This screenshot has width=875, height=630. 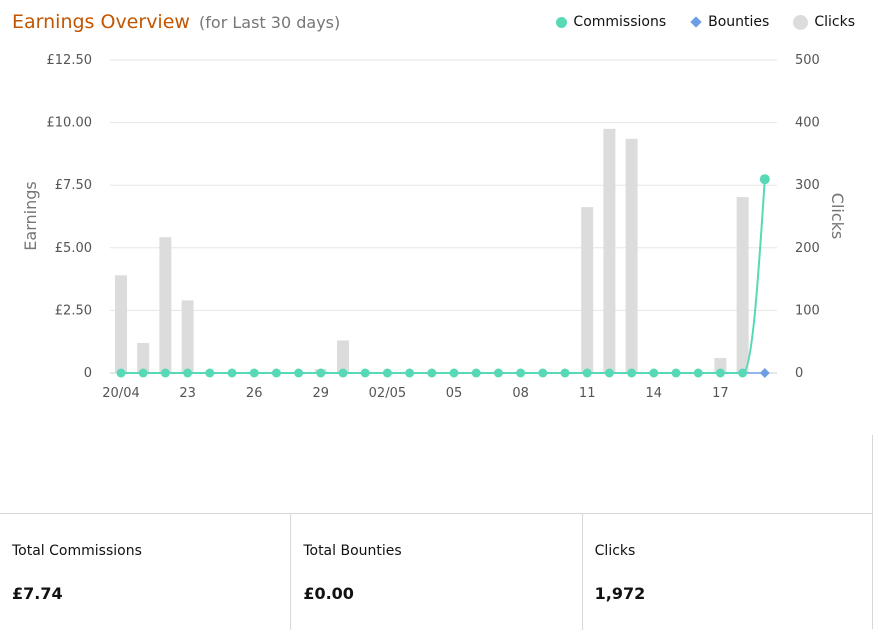 I want to click on legend-label-clicks: Clicks, so click(x=834, y=22).